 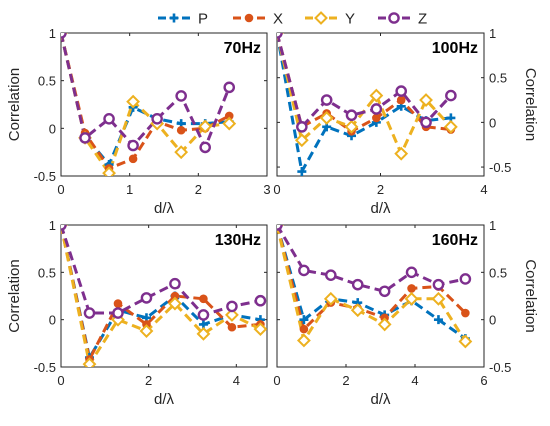 What do you see at coordinates (455, 48) in the screenshot?
I see `panel-title: 100Hz` at bounding box center [455, 48].